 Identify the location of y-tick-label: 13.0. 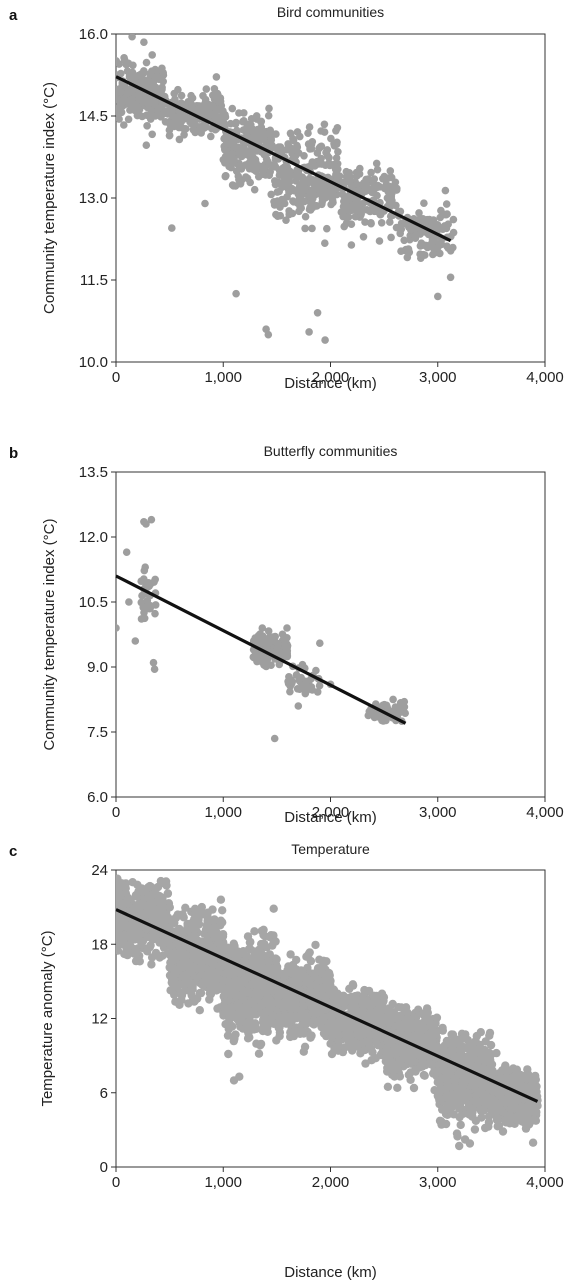
(93, 198).